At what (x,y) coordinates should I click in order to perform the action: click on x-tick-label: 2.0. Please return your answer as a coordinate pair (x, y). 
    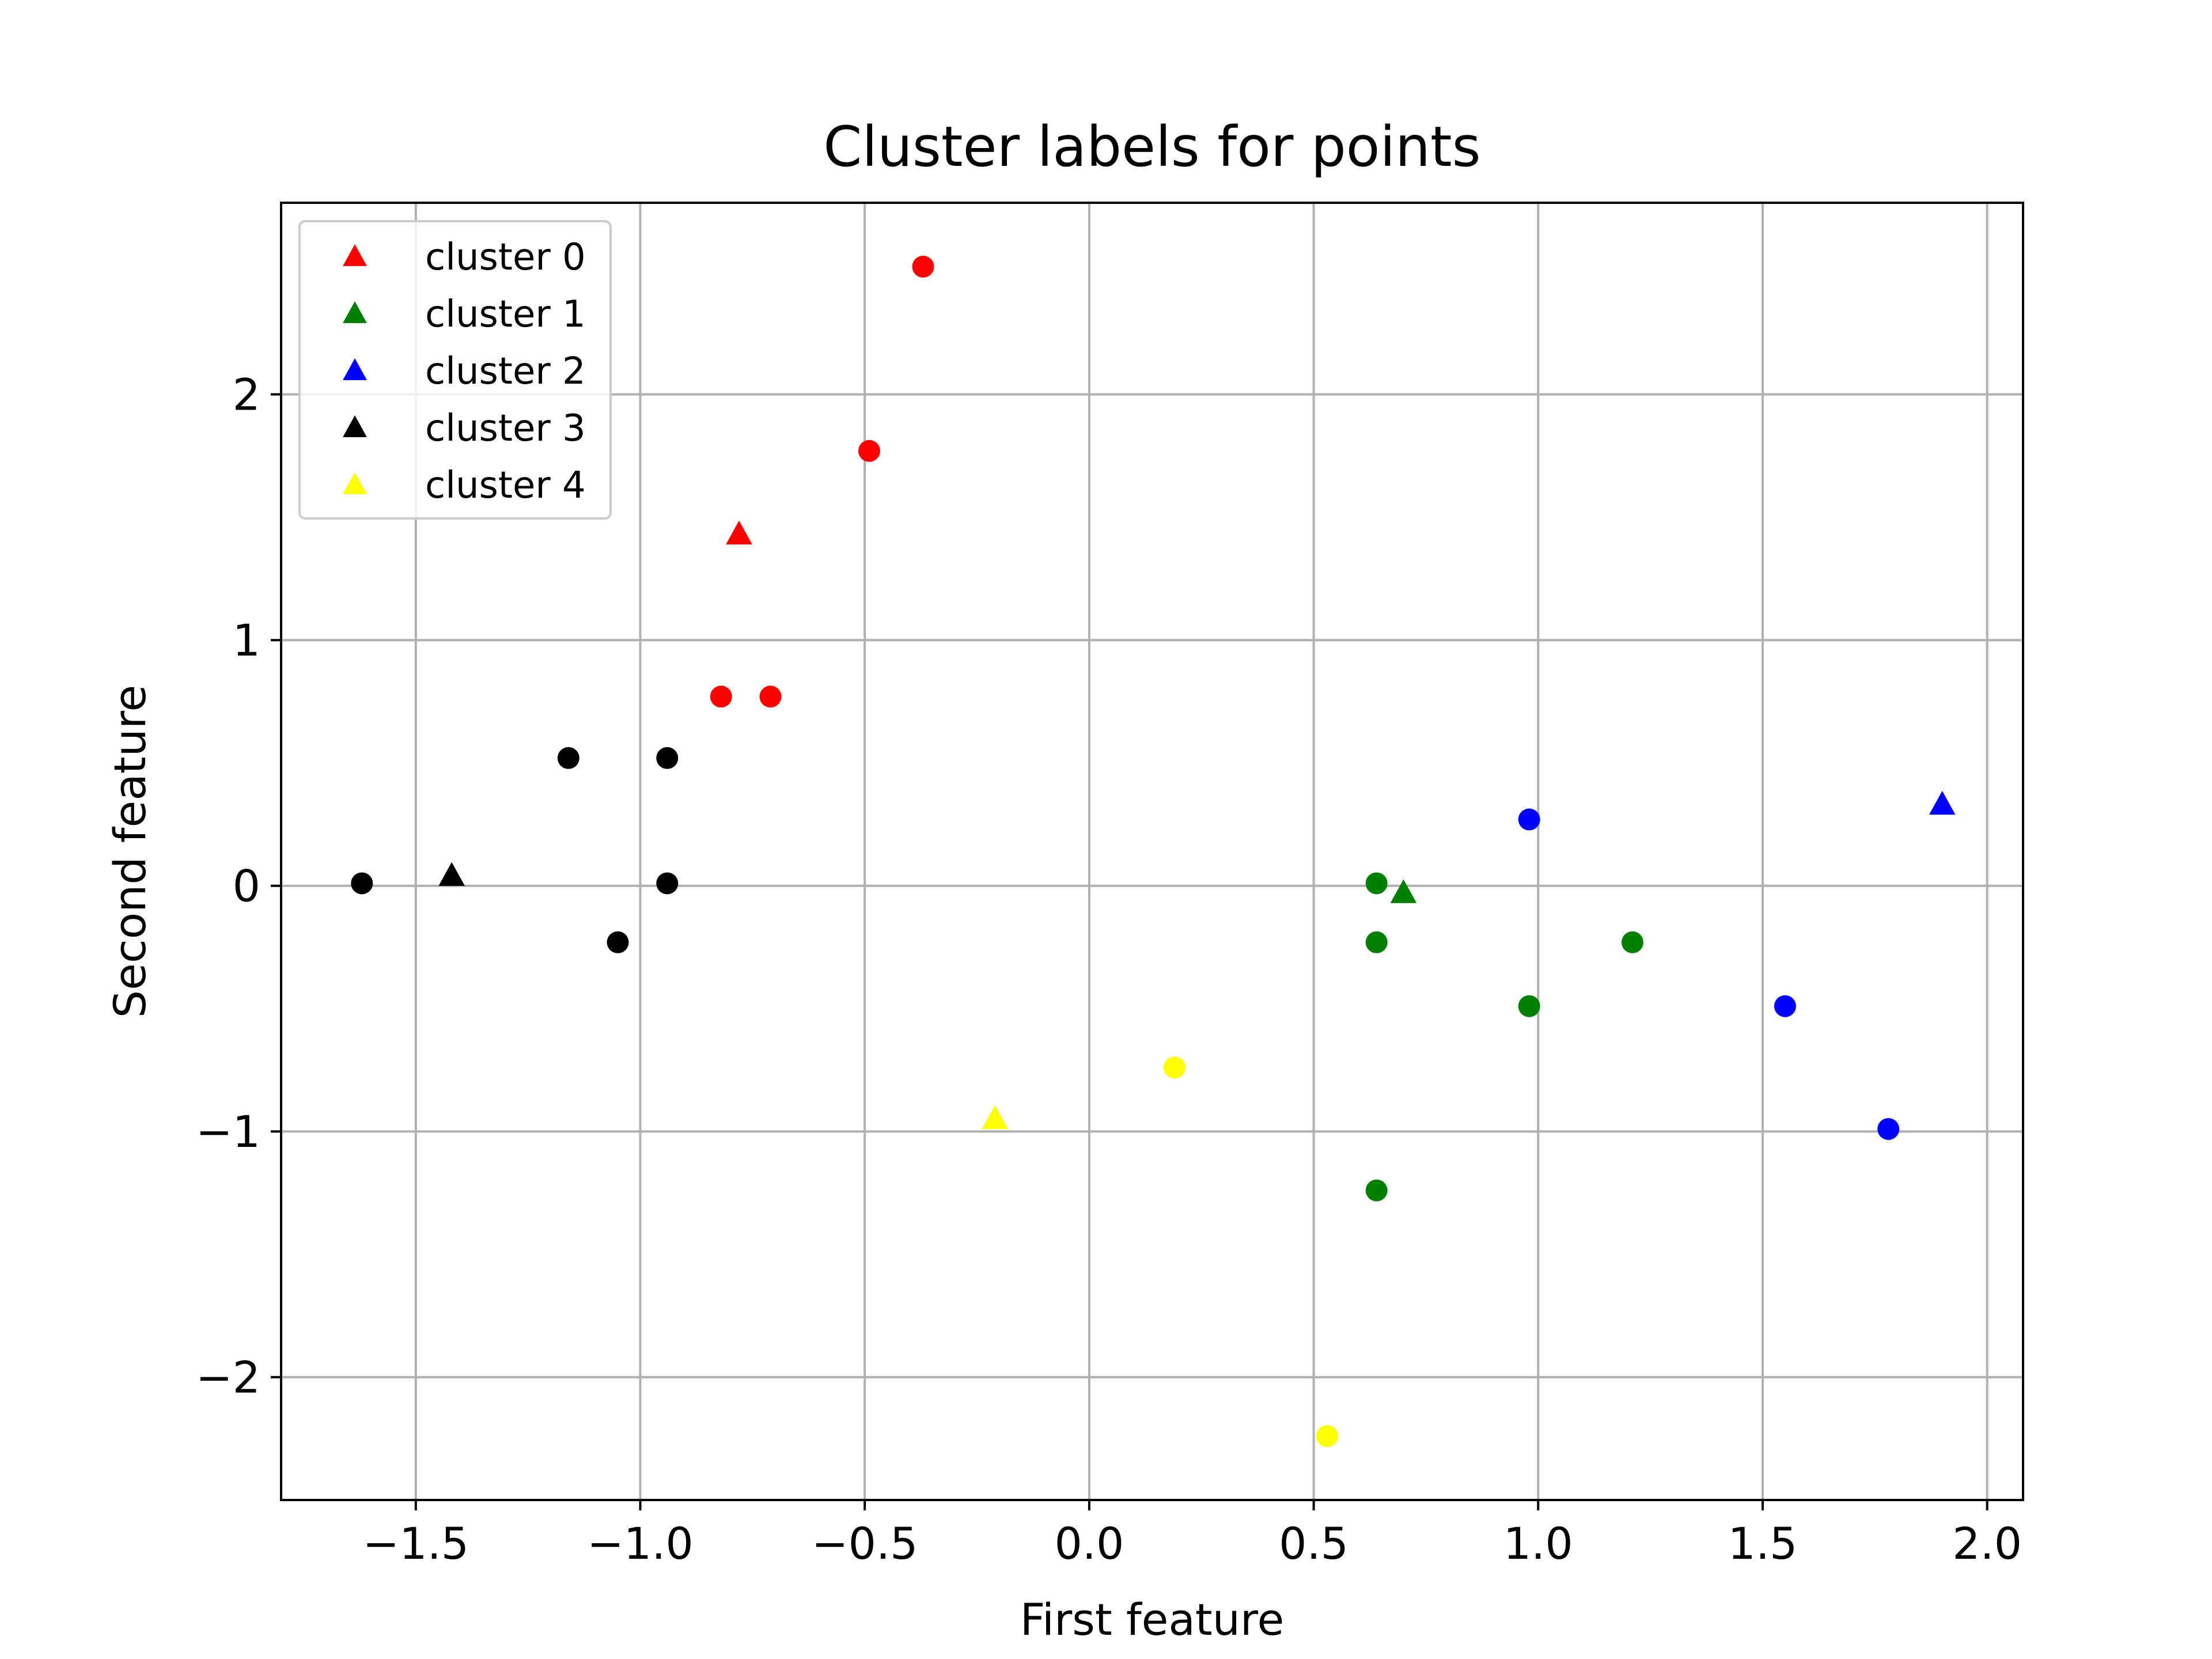
    Looking at the image, I should click on (1987, 1543).